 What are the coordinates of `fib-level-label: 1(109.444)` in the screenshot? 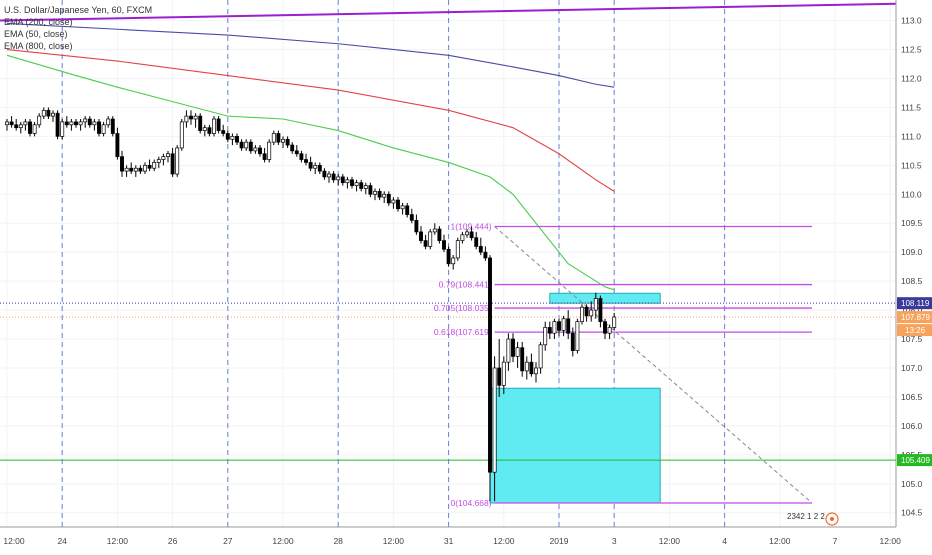 It's located at (470, 226).